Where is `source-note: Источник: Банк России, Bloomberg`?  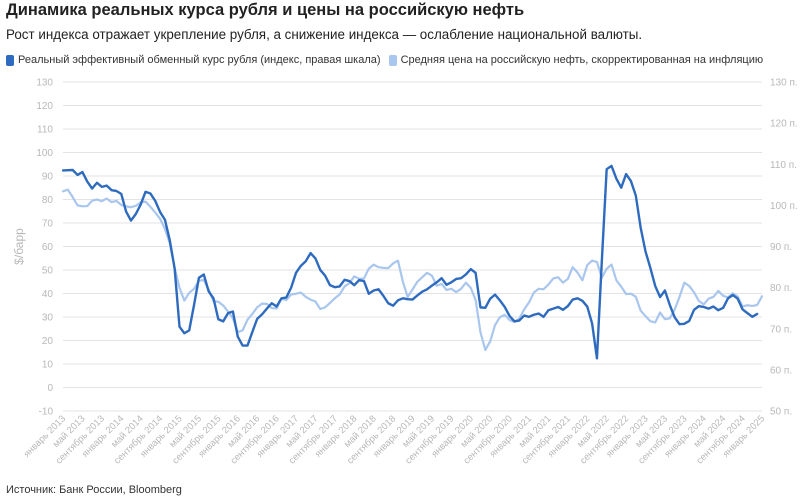
source-note: Источник: Банк России, Bloomberg is located at coordinates (94, 490).